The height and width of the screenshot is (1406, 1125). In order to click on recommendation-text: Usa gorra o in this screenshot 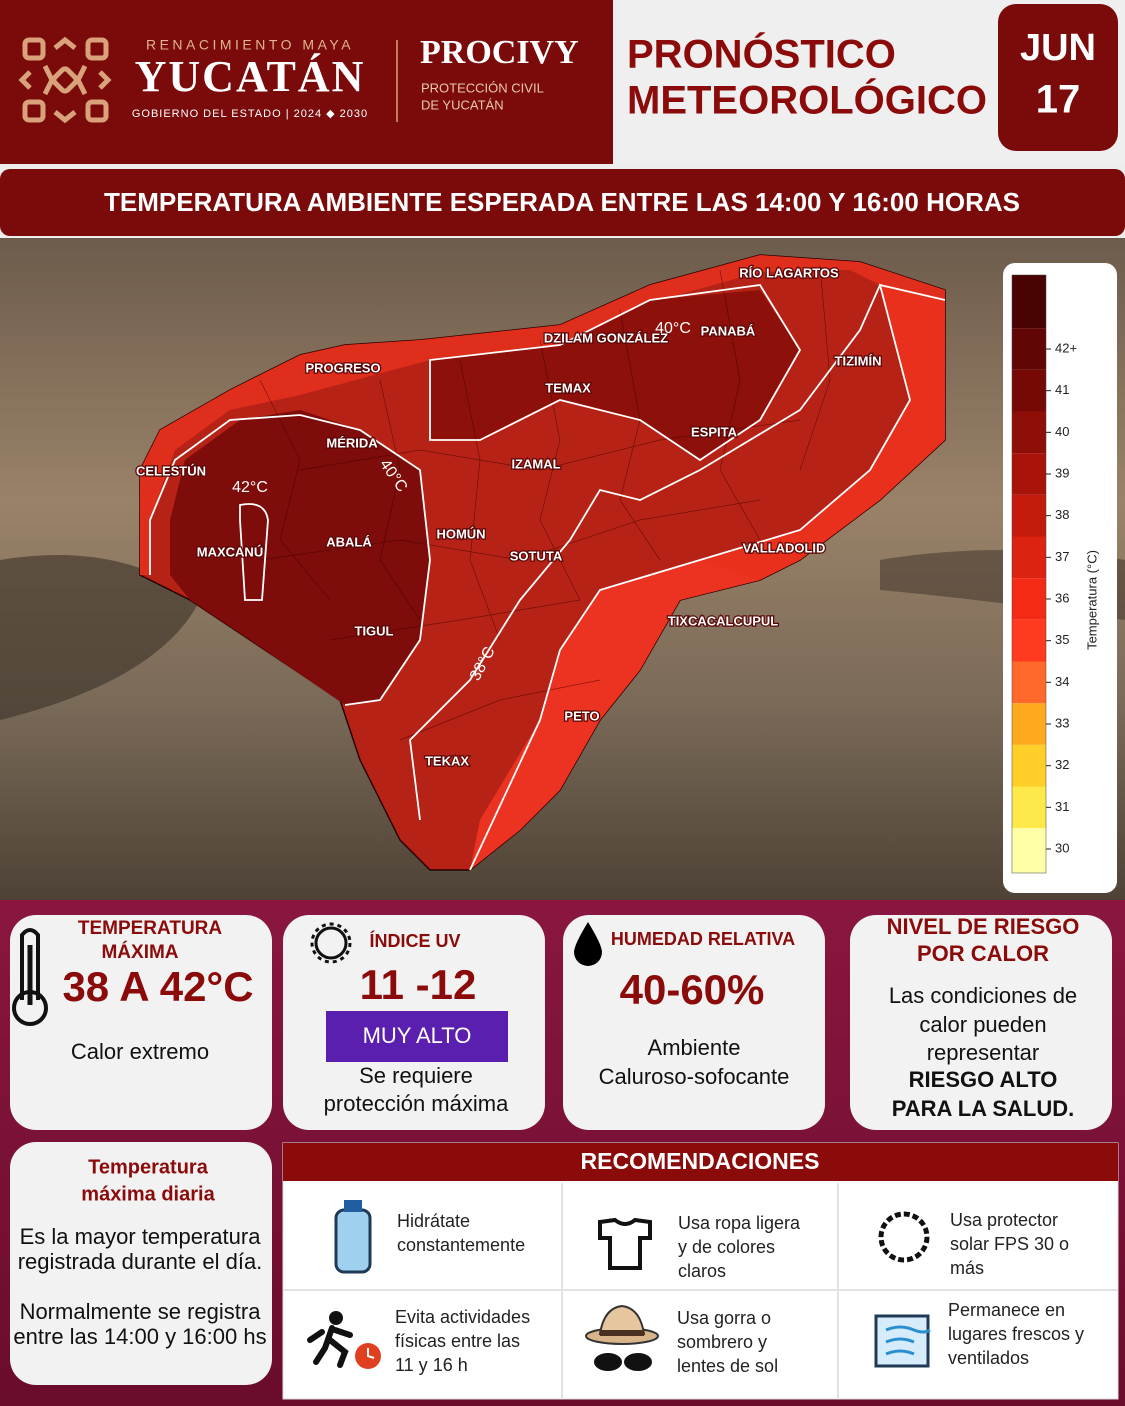, I will do `click(724, 1318)`.